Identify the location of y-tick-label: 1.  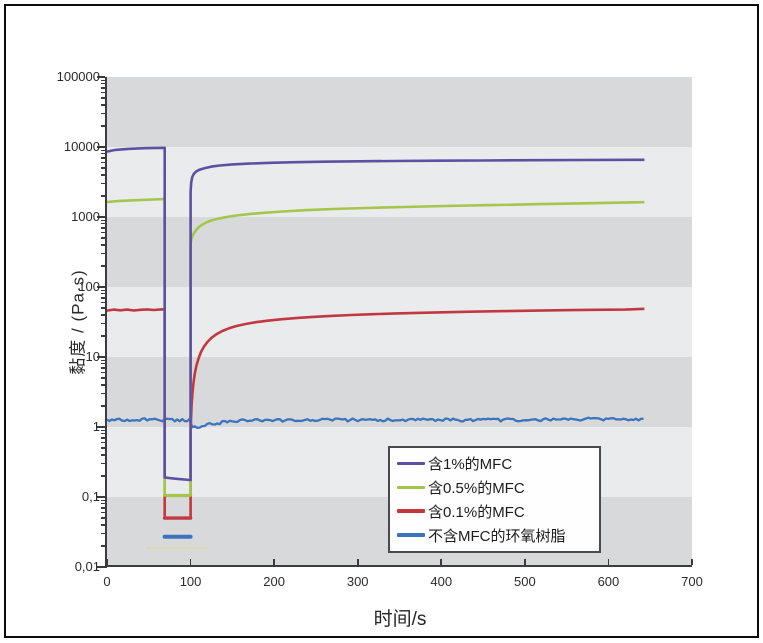
(96, 426).